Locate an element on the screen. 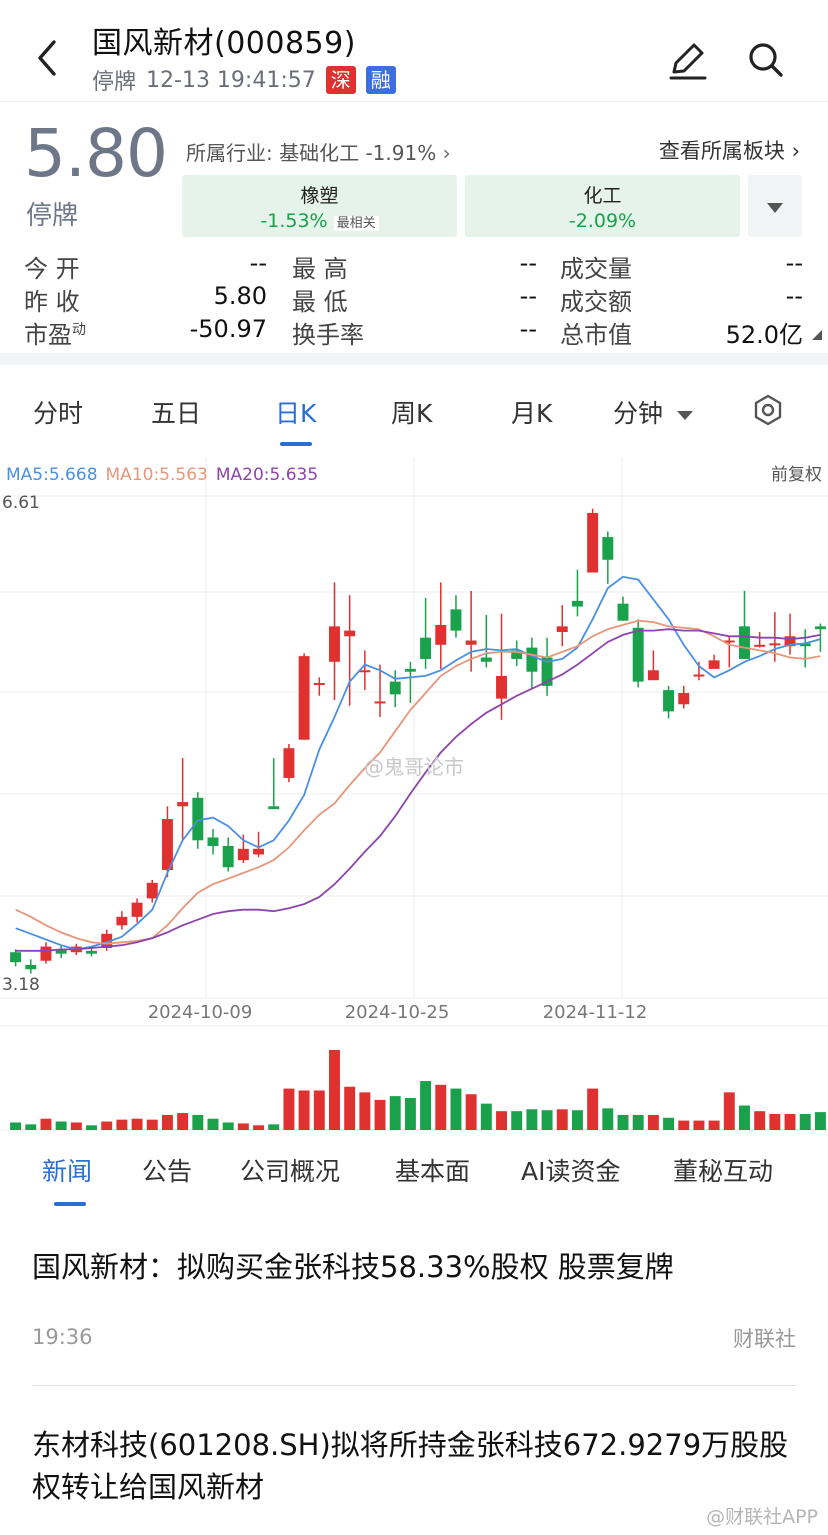 Image resolution: width=828 pixels, height=1535 pixels. tab-five-day: 五日 is located at coordinates (176, 413).